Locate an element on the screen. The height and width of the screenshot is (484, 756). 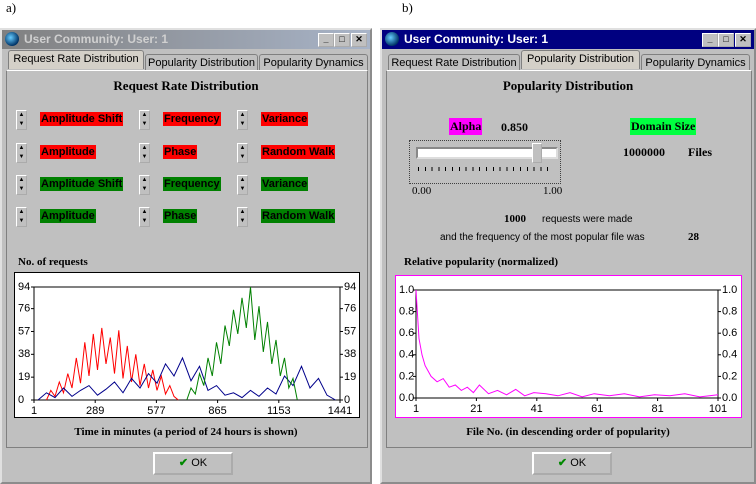
tab-selected: Popularity Distribution is located at coordinates (580, 59).